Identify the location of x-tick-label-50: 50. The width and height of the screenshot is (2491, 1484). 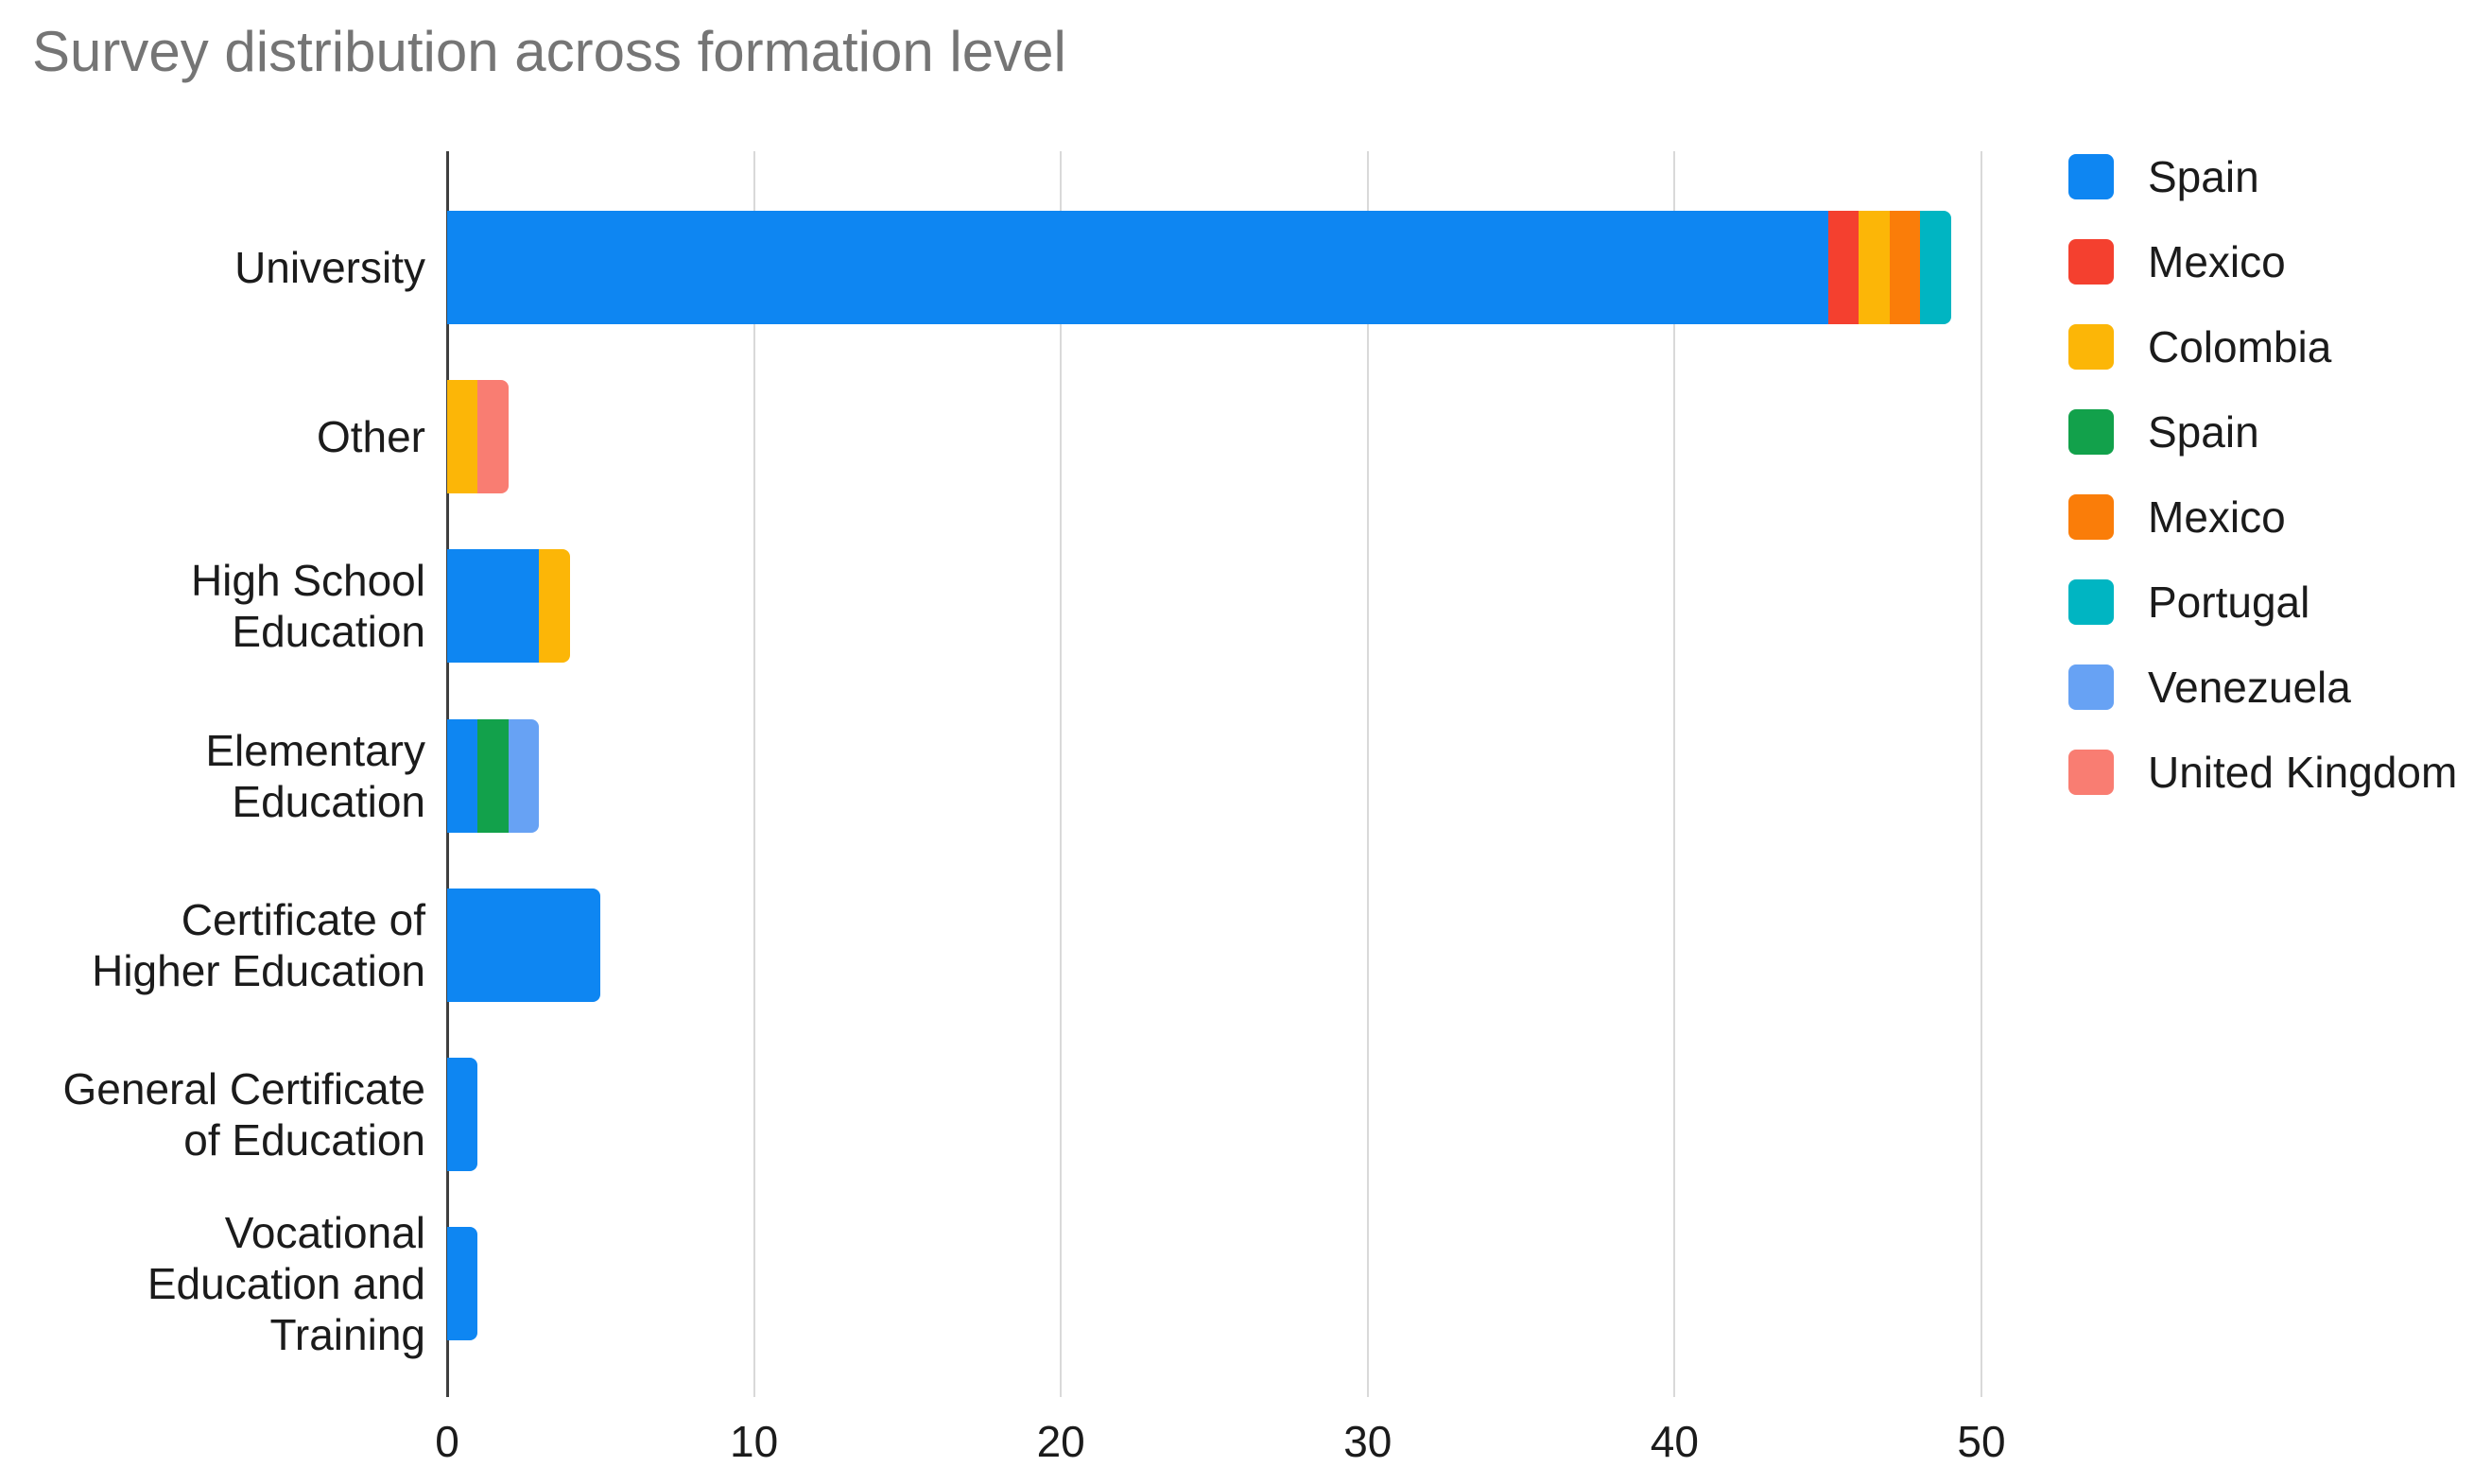
(1981, 1442).